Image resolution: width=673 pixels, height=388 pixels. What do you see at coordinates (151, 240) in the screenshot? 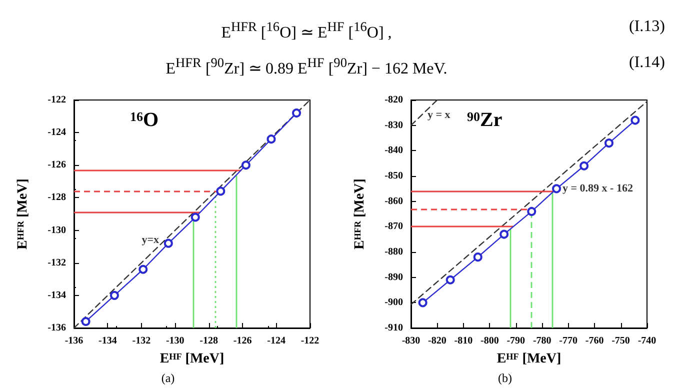
I see `annotation: y=x` at bounding box center [151, 240].